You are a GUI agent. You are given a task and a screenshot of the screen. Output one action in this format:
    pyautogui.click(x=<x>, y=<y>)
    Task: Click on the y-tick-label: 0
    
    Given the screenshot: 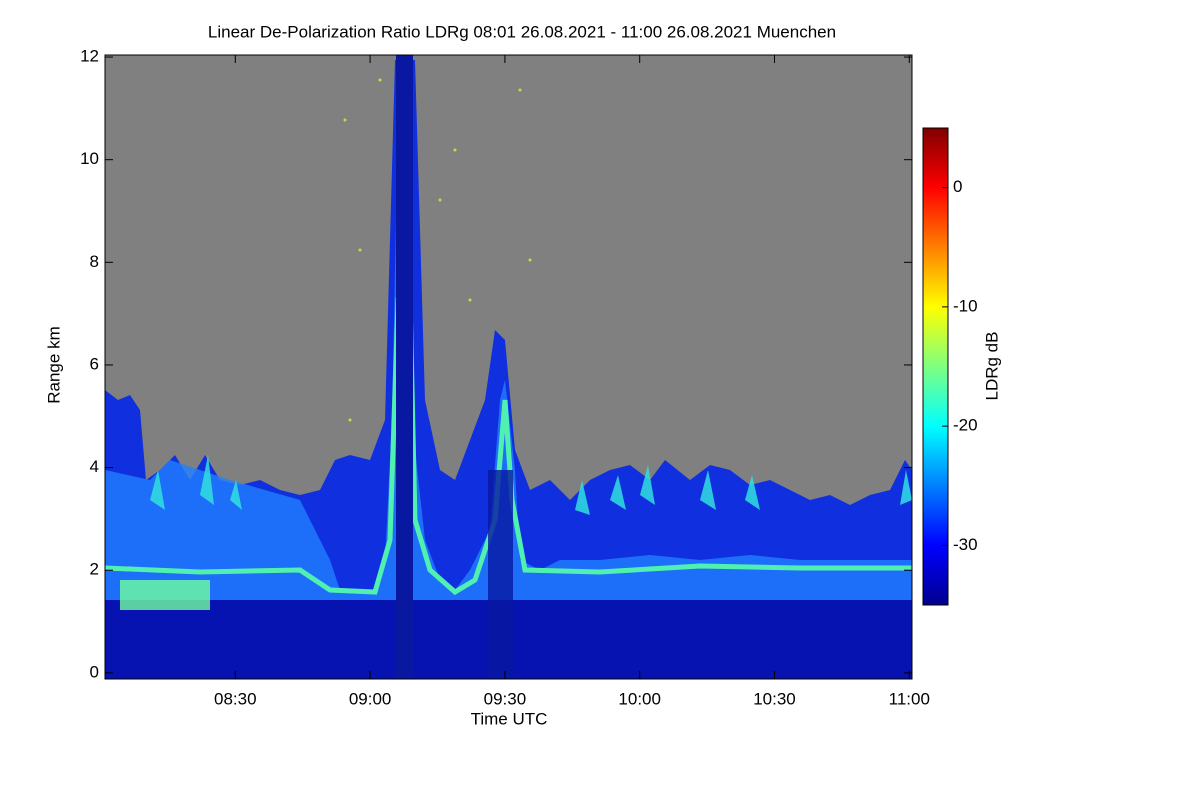 What is the action you would take?
    pyautogui.click(x=94, y=671)
    